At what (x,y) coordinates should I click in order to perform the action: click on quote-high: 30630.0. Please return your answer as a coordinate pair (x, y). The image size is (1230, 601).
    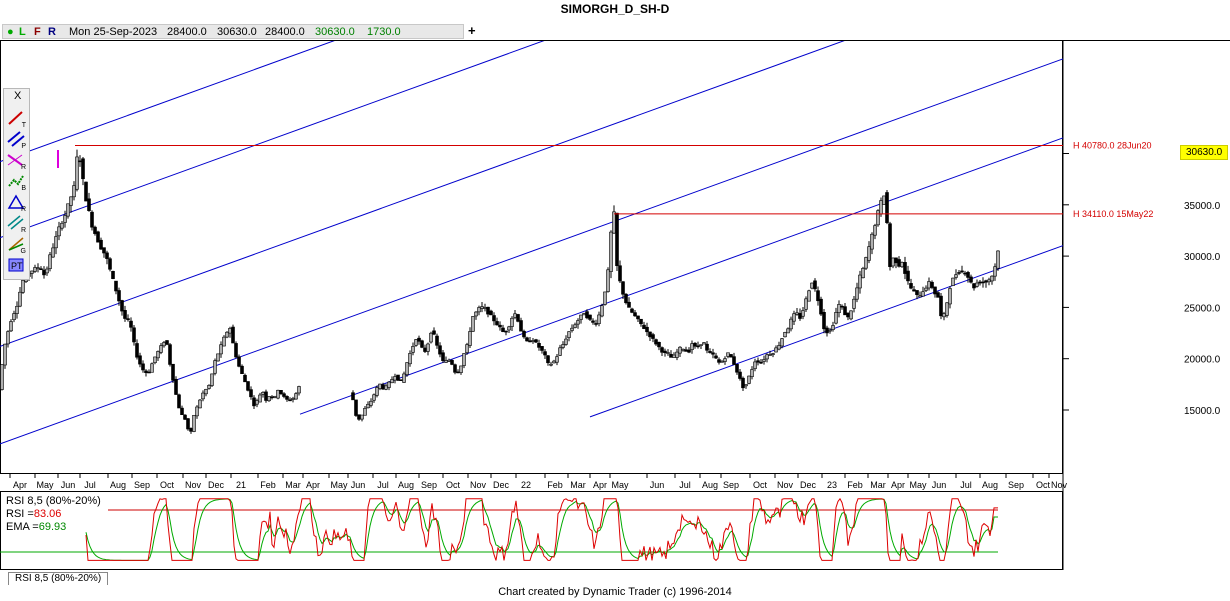
    Looking at the image, I should click on (237, 32).